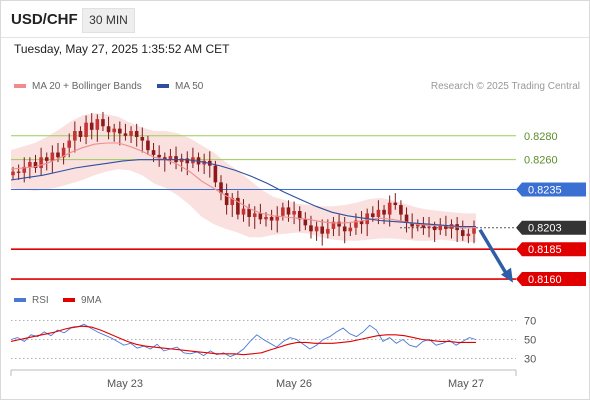  I want to click on timestamp: Tuesday, May 27, 2025 1:35:52 AM CET, so click(122, 49).